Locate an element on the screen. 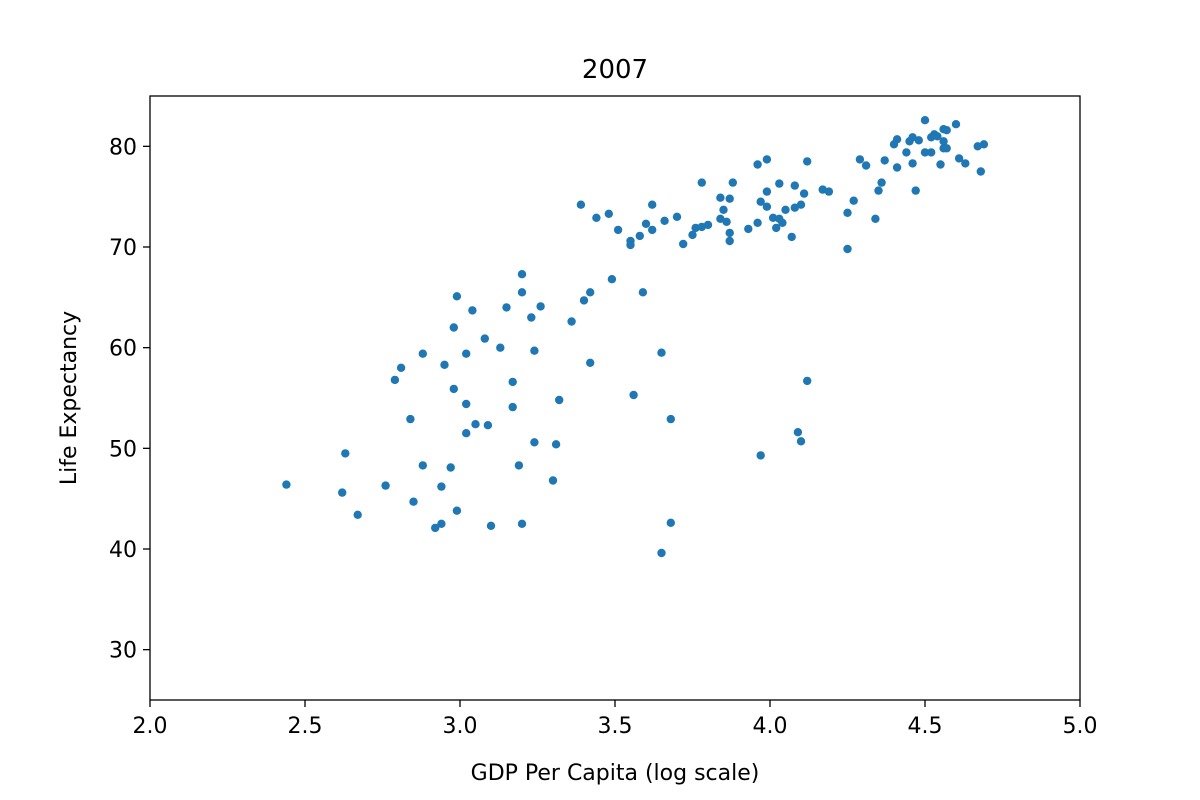 This screenshot has width=1200, height=800. y-tick-label: 60 is located at coordinates (123, 349).